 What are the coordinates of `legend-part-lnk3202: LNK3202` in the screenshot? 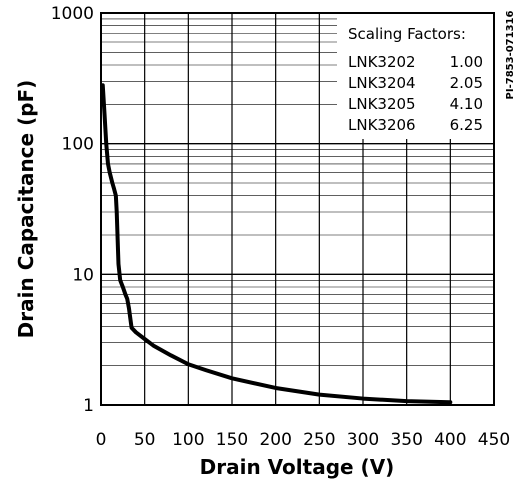 It's located at (382, 62).